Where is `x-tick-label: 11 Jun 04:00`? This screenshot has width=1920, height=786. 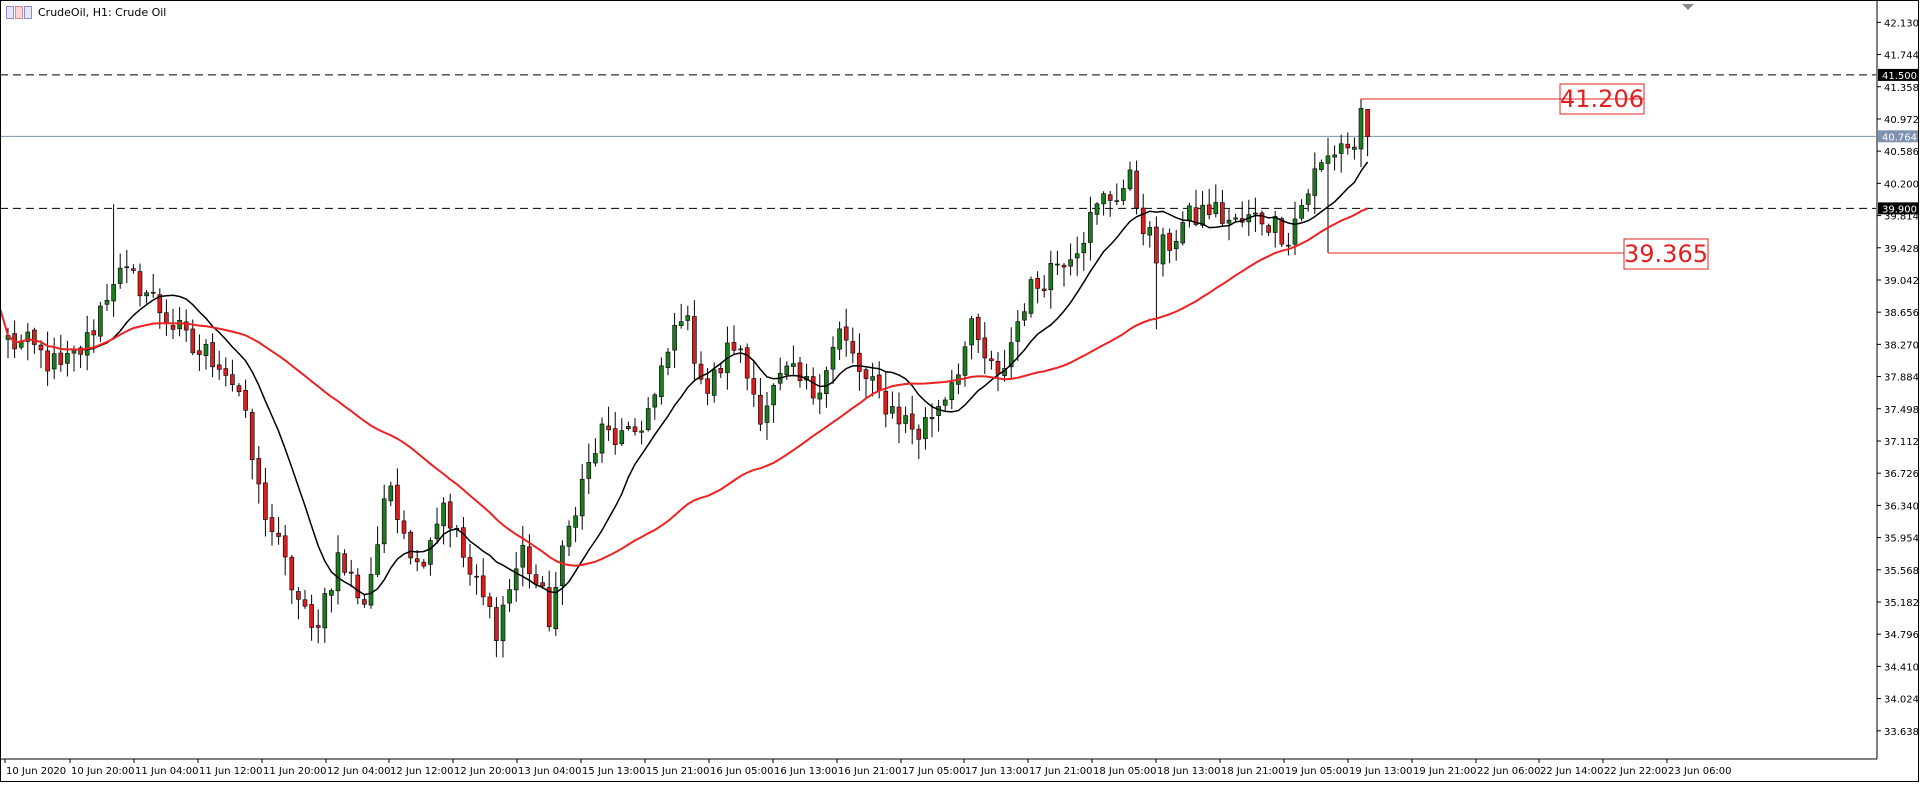
x-tick-label: 11 Jun 04:00 is located at coordinates (167, 771).